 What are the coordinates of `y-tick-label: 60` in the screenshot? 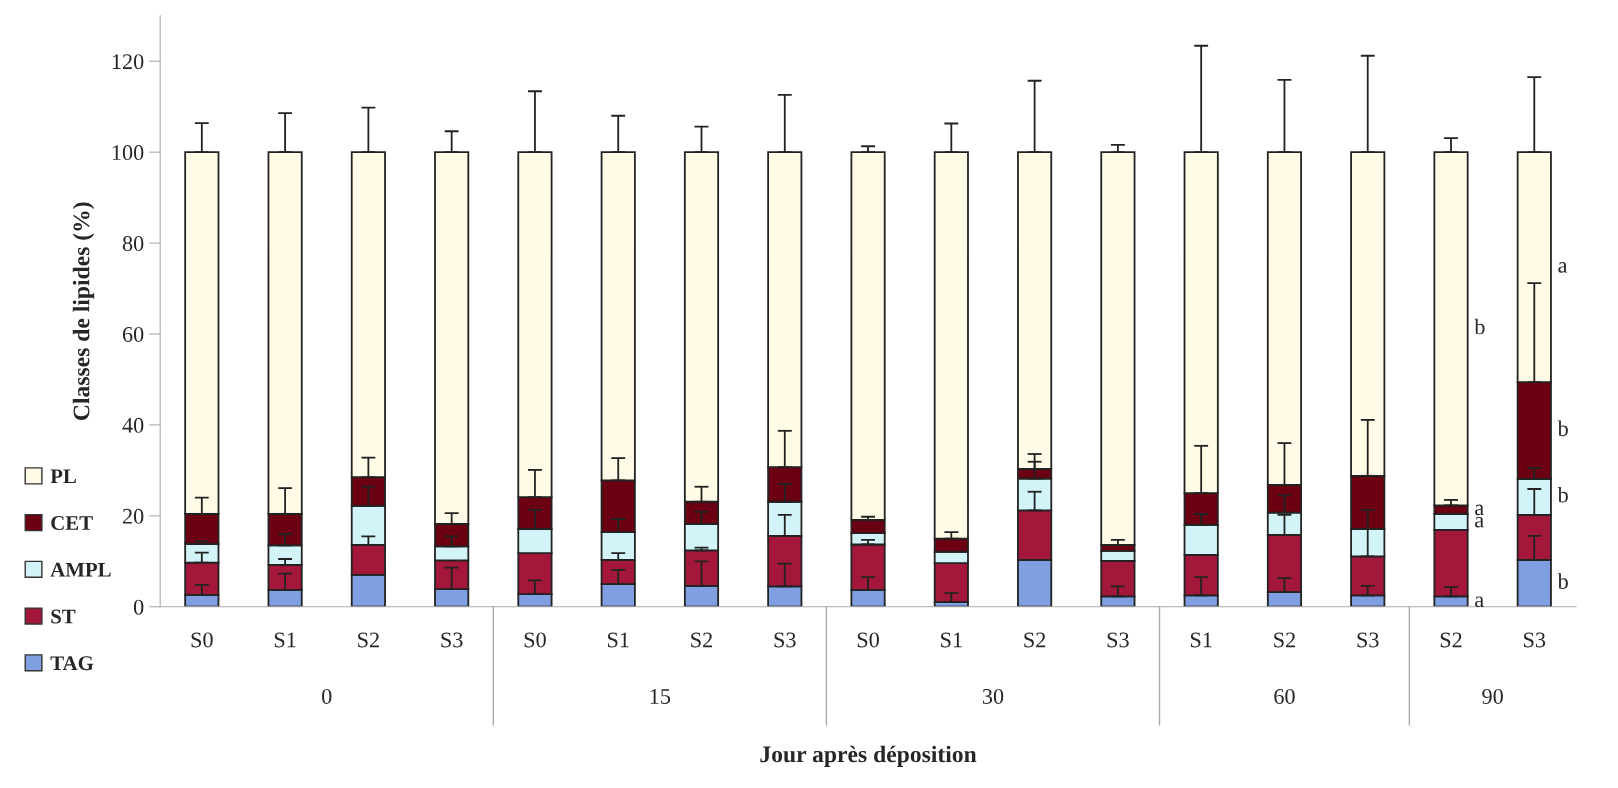 It's located at (133, 334).